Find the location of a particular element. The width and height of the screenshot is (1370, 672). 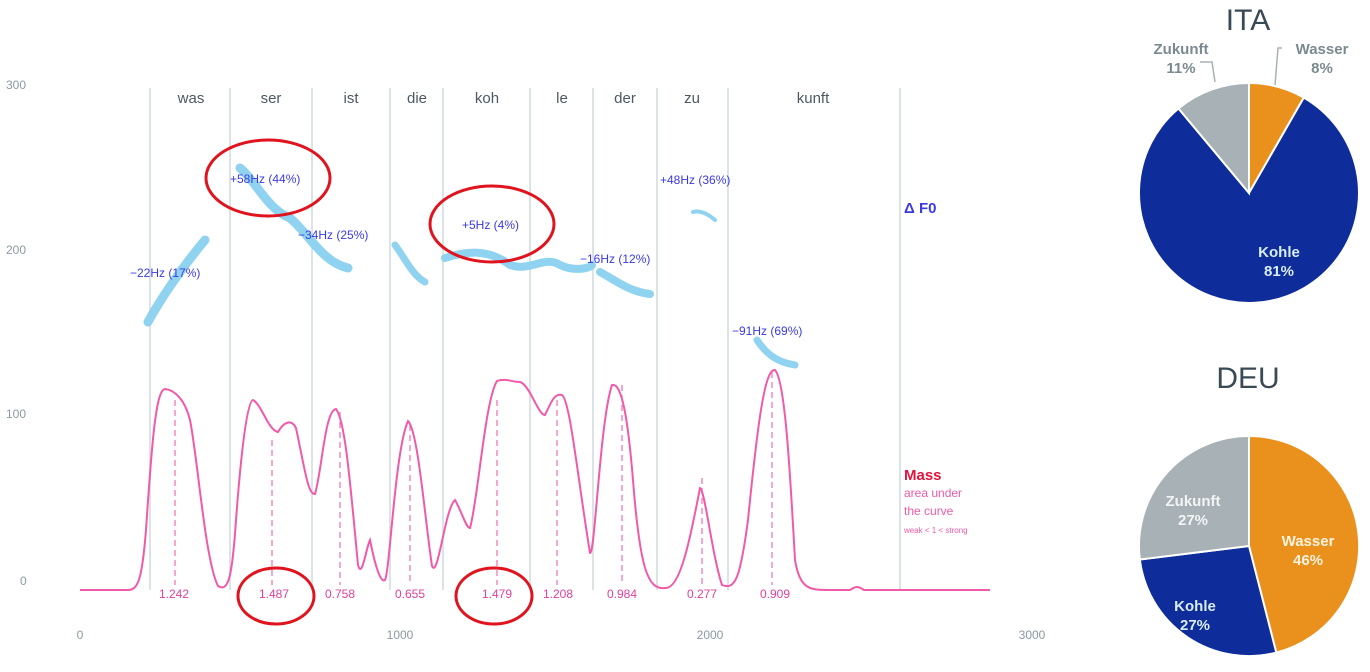

f0-label-kunft: −91Hz (69%) is located at coordinates (767, 331).